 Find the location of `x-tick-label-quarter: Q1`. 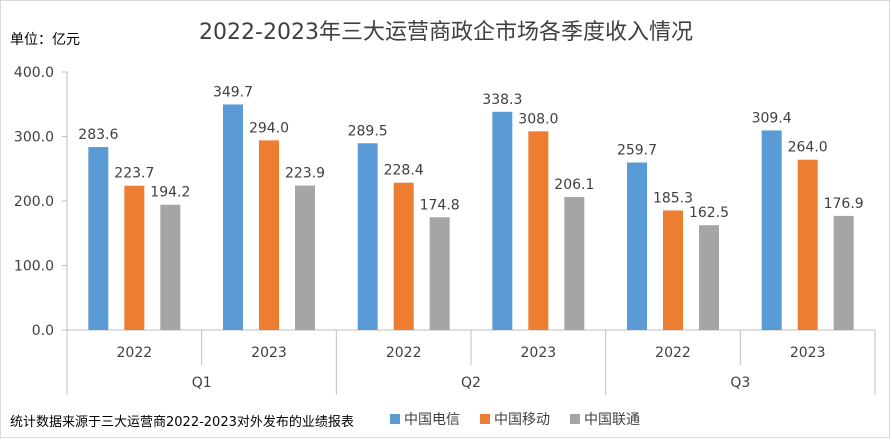

x-tick-label-quarter: Q1 is located at coordinates (202, 383).